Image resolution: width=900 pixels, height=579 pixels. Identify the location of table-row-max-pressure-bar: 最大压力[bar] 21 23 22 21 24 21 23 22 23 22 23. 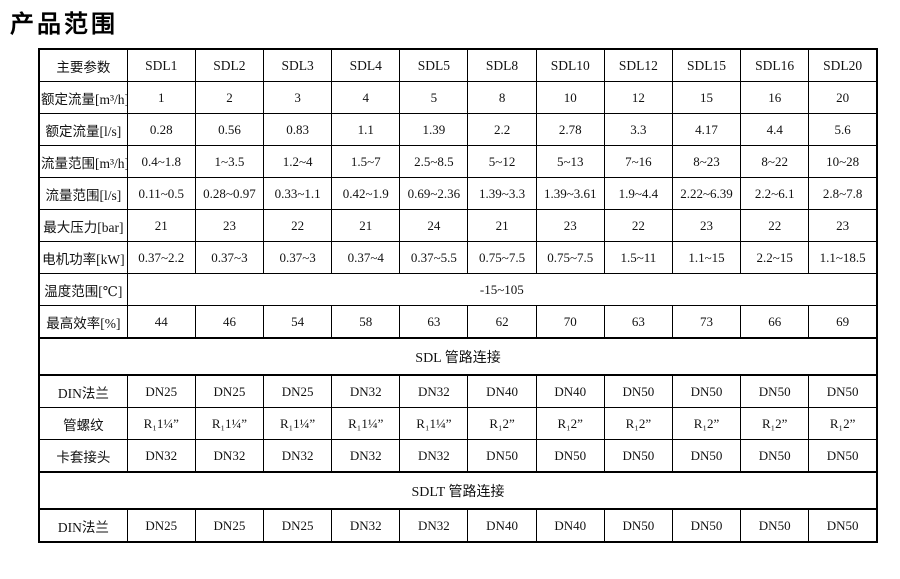
(458, 225).